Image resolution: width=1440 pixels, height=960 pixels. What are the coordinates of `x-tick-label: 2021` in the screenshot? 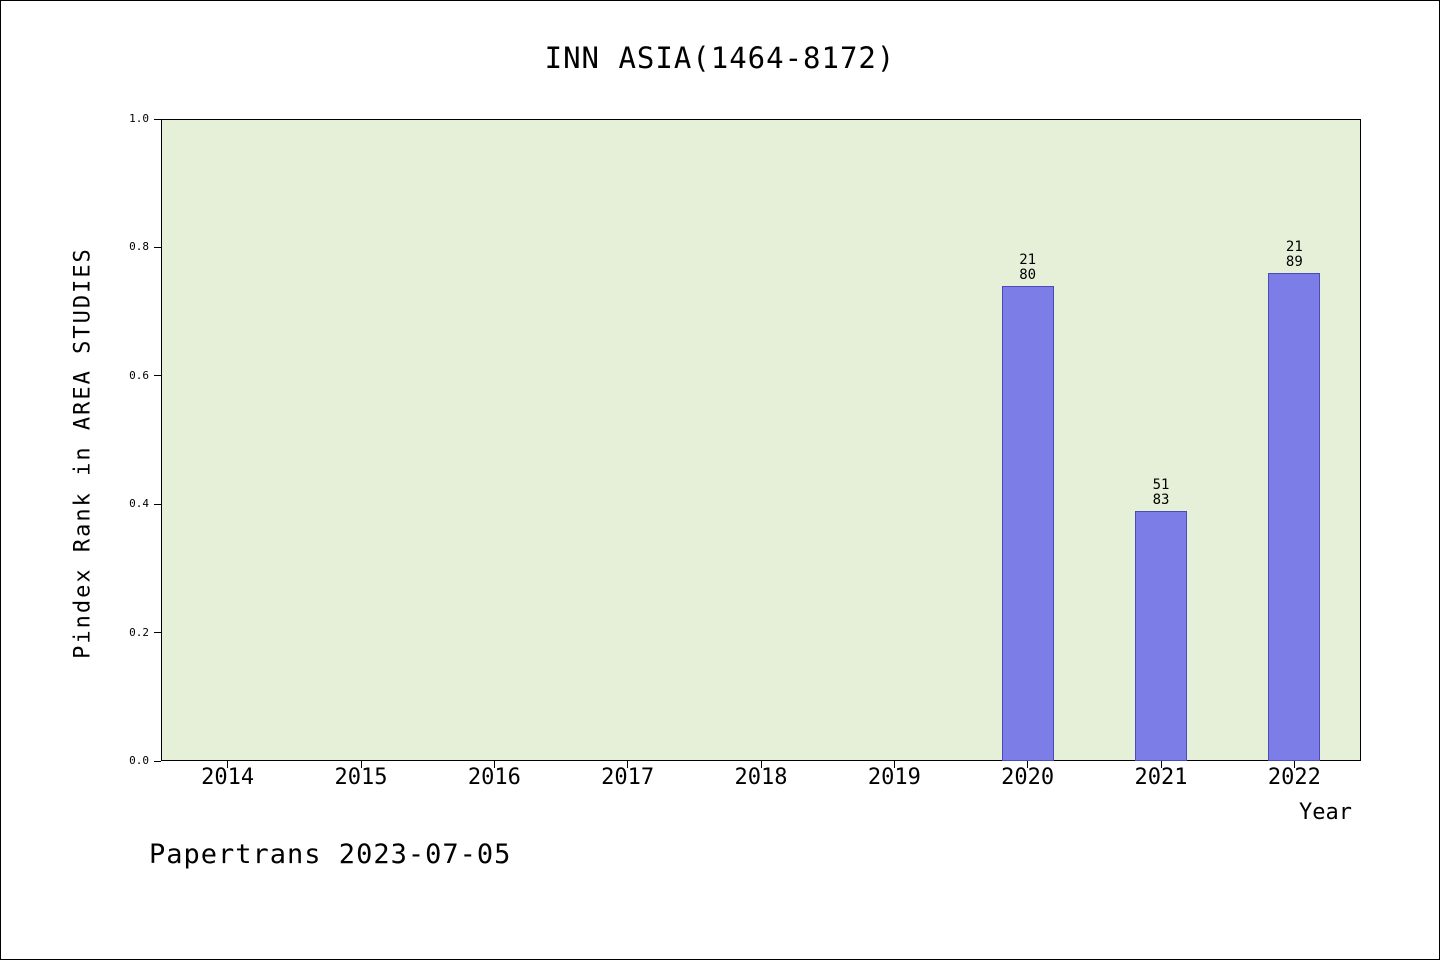 It's located at (1161, 777).